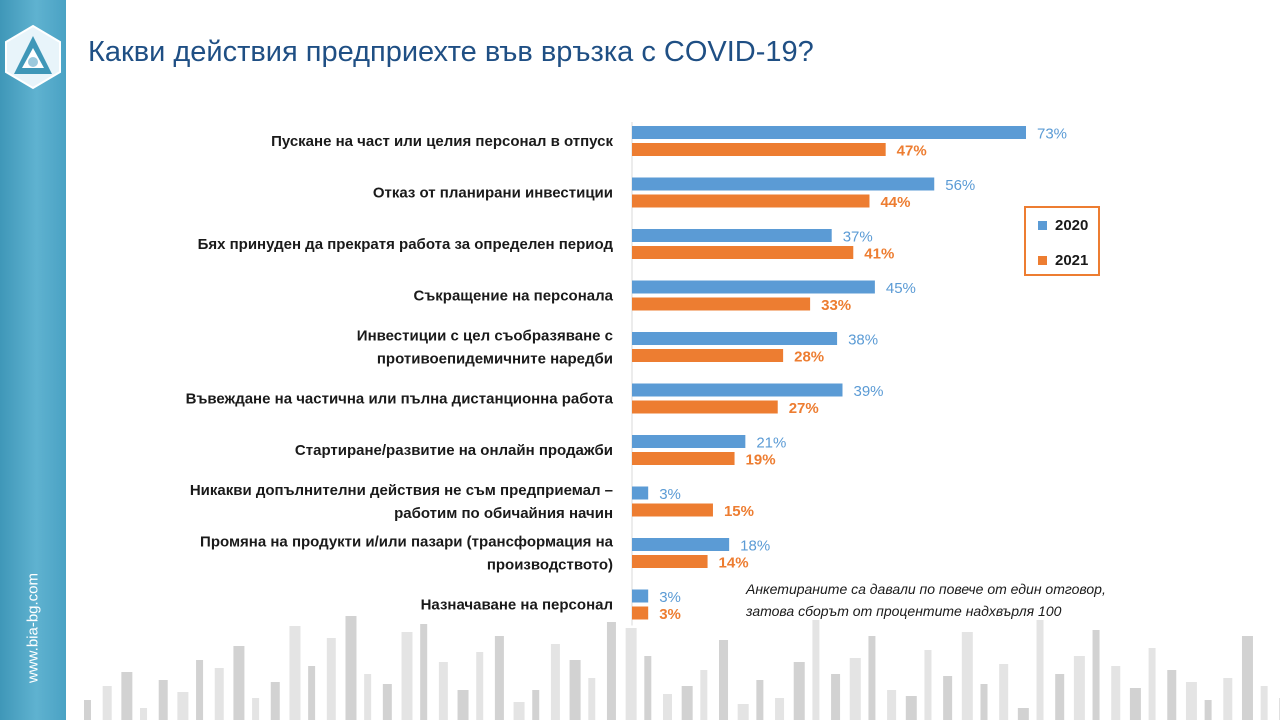 Image resolution: width=1280 pixels, height=720 pixels. Describe the element at coordinates (33, 57) in the screenshot. I see `bia-logo-icon` at that location.